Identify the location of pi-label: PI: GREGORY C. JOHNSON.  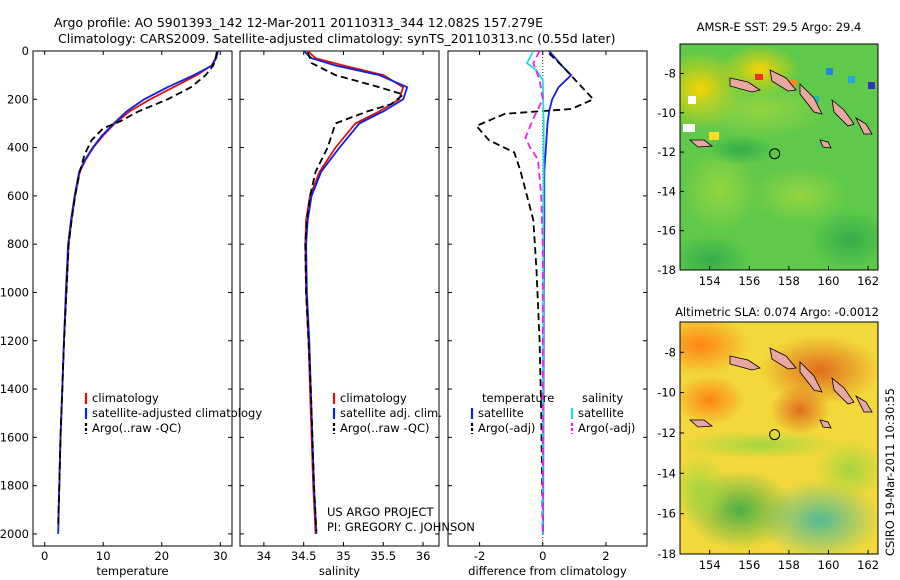
(401, 527).